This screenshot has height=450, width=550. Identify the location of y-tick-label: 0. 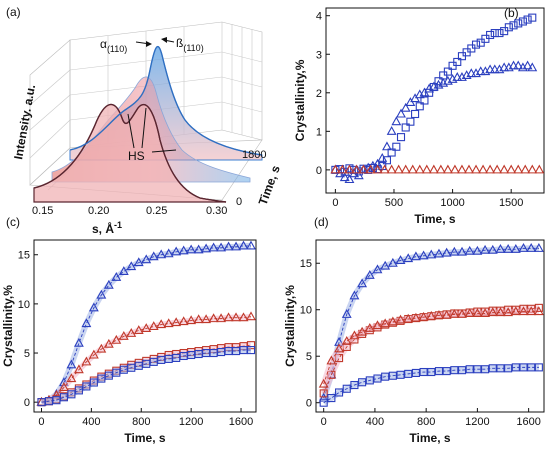
(309, 404).